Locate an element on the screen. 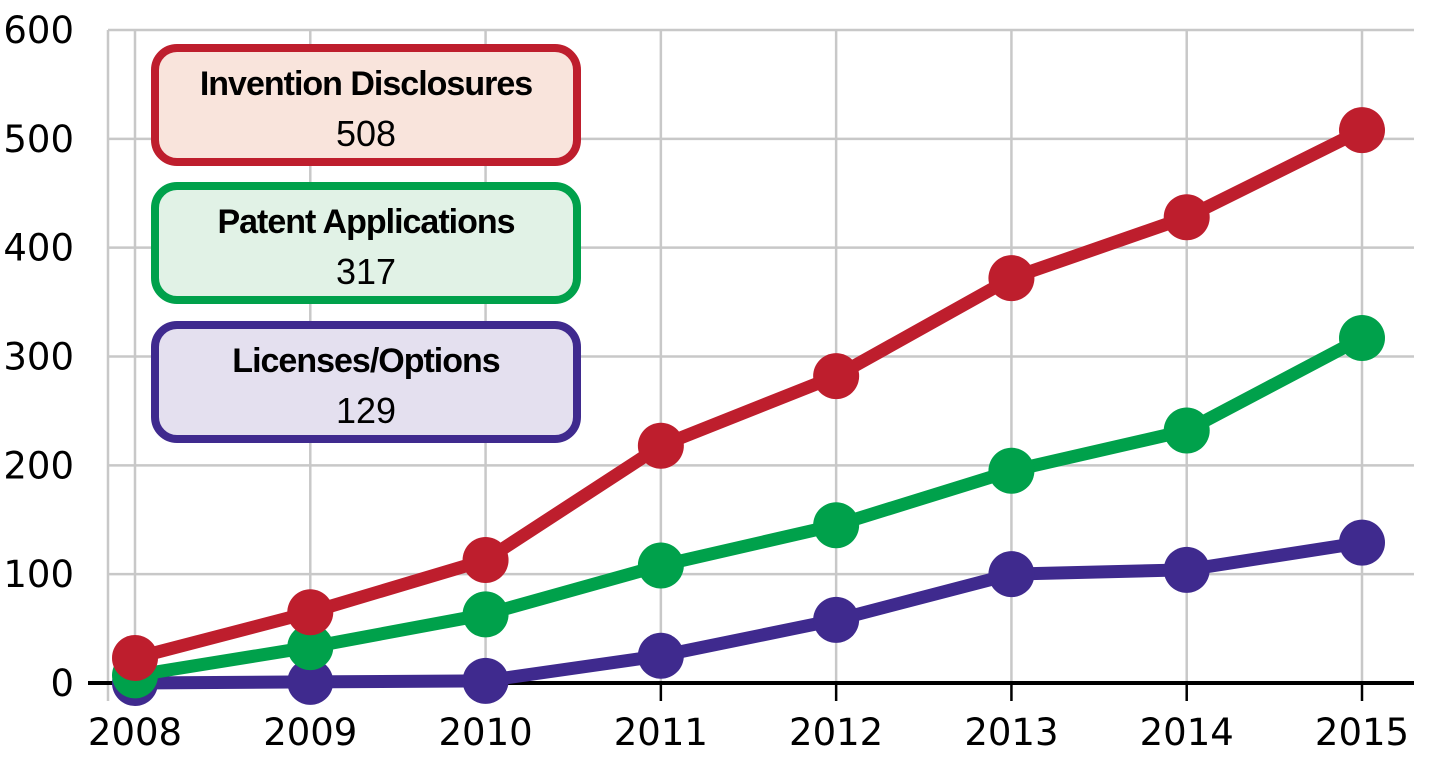 The width and height of the screenshot is (1440, 759). x-tick-label: 2012 is located at coordinates (836, 732).